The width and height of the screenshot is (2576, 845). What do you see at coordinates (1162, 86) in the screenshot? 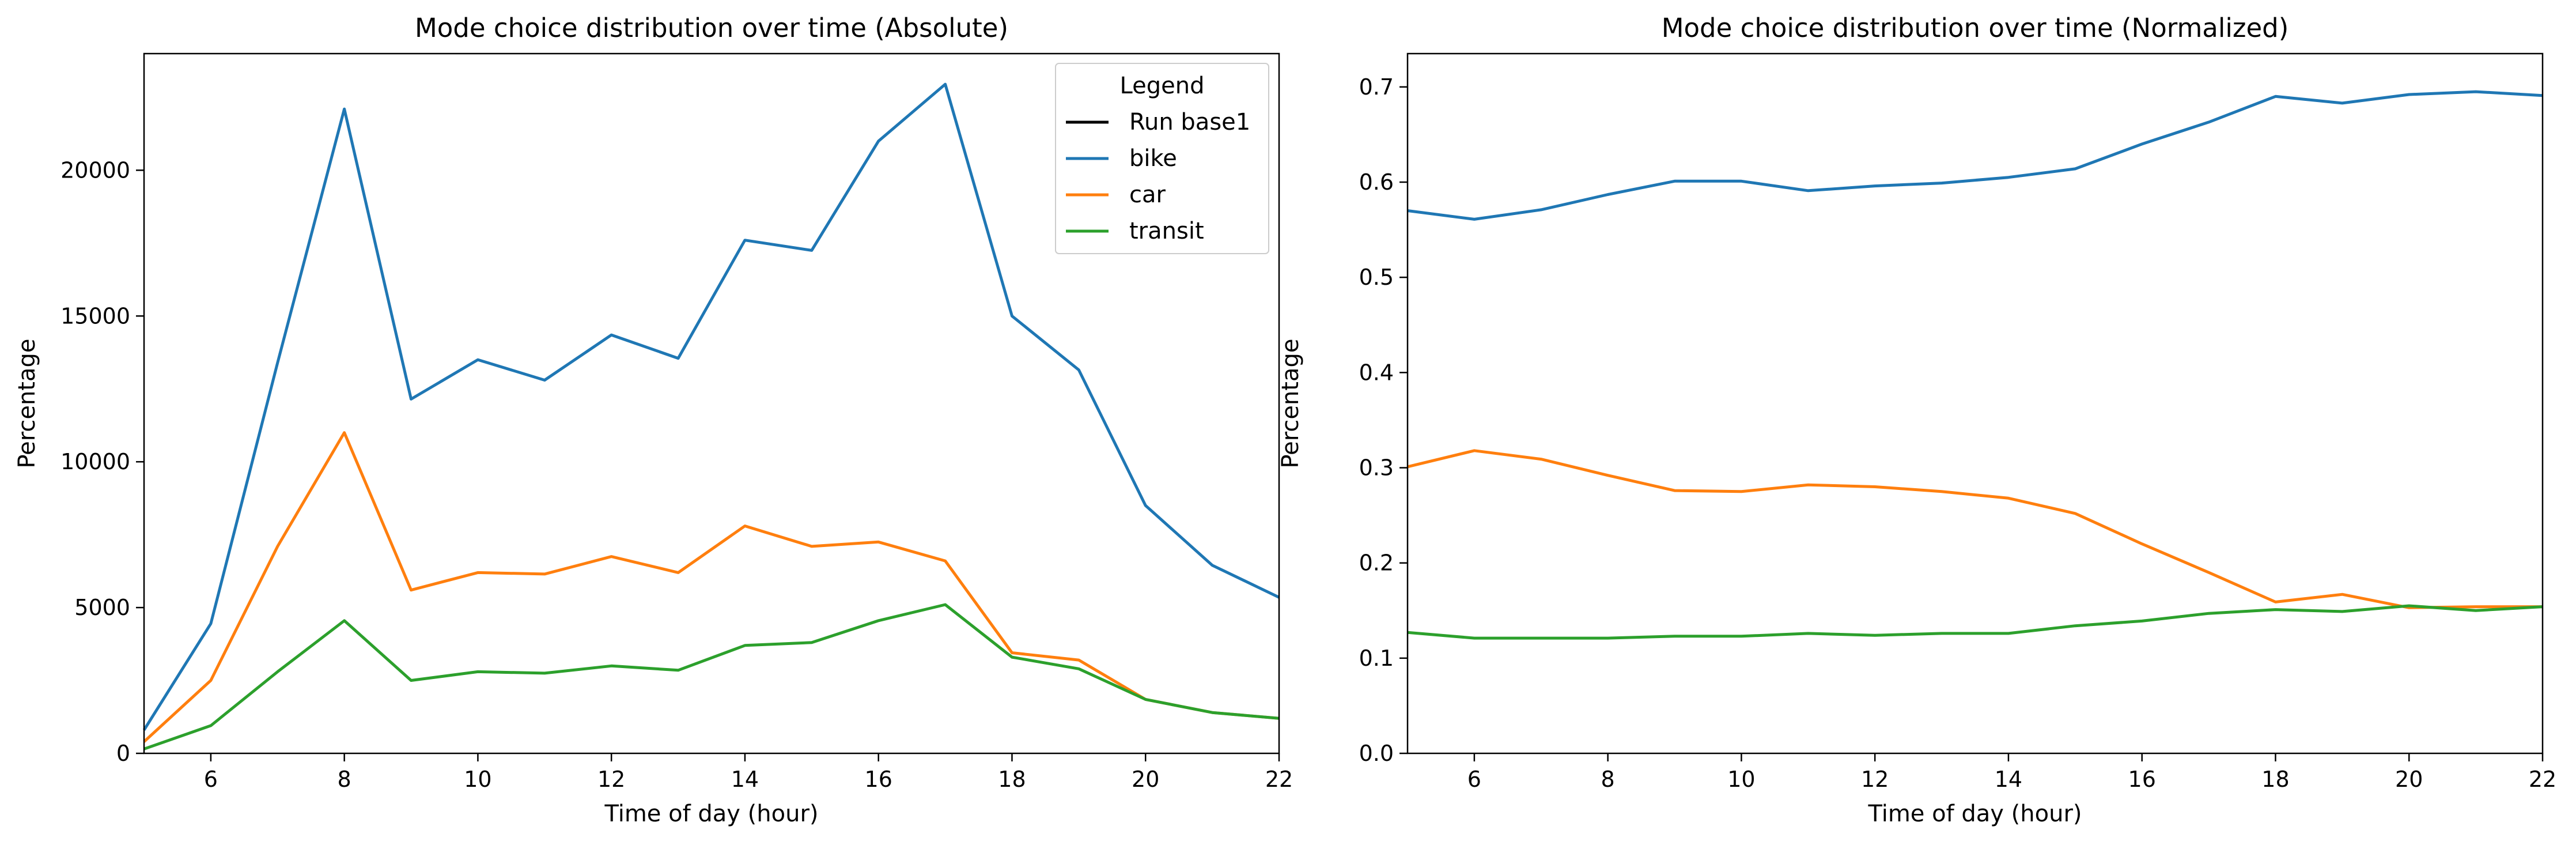
I see `legend-title: Legend` at bounding box center [1162, 86].